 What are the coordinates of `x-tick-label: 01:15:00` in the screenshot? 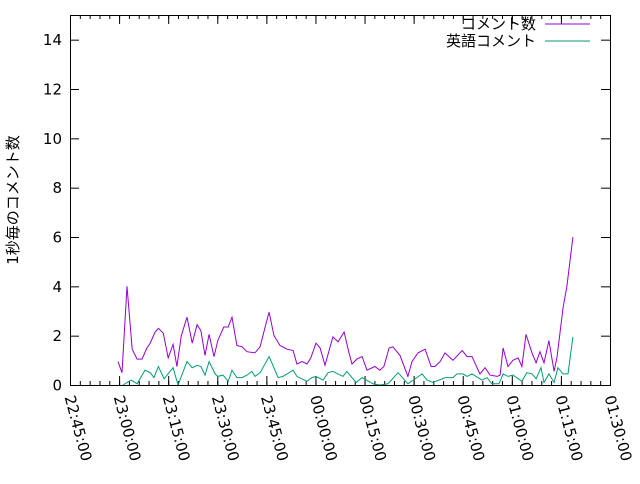 It's located at (569, 428).